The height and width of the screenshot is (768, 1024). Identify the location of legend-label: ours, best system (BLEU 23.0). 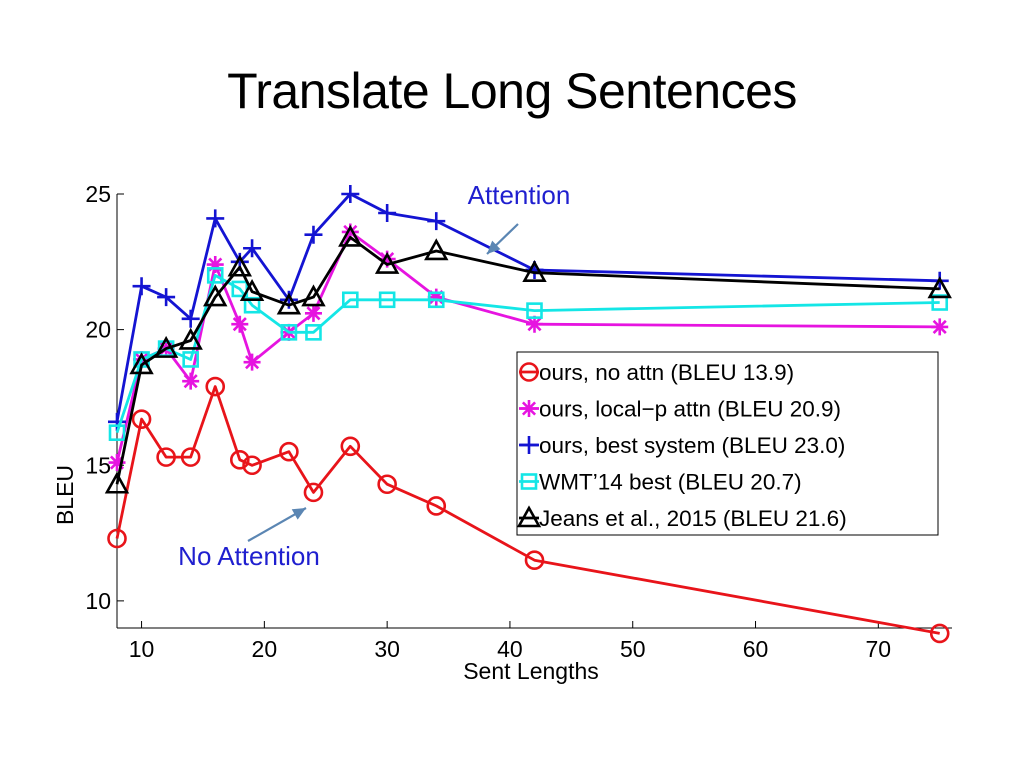
(692, 445).